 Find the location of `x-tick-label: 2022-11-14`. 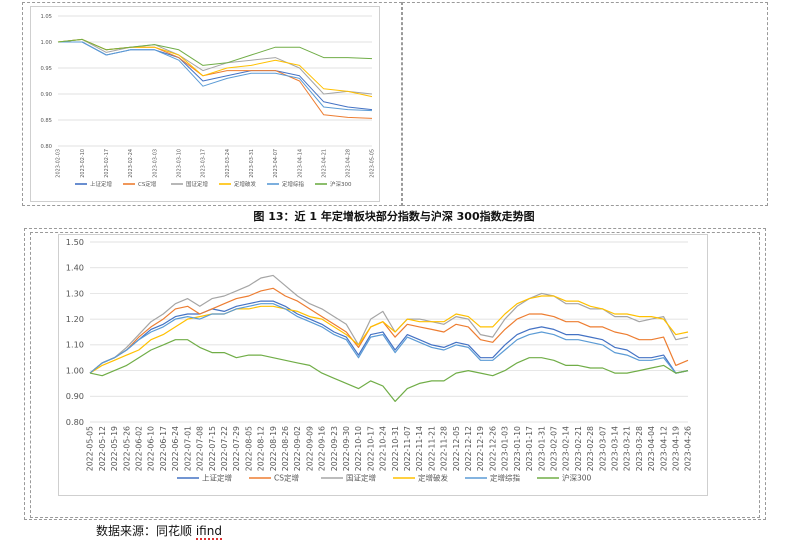

x-tick-label: 2022-11-14 is located at coordinates (419, 448).